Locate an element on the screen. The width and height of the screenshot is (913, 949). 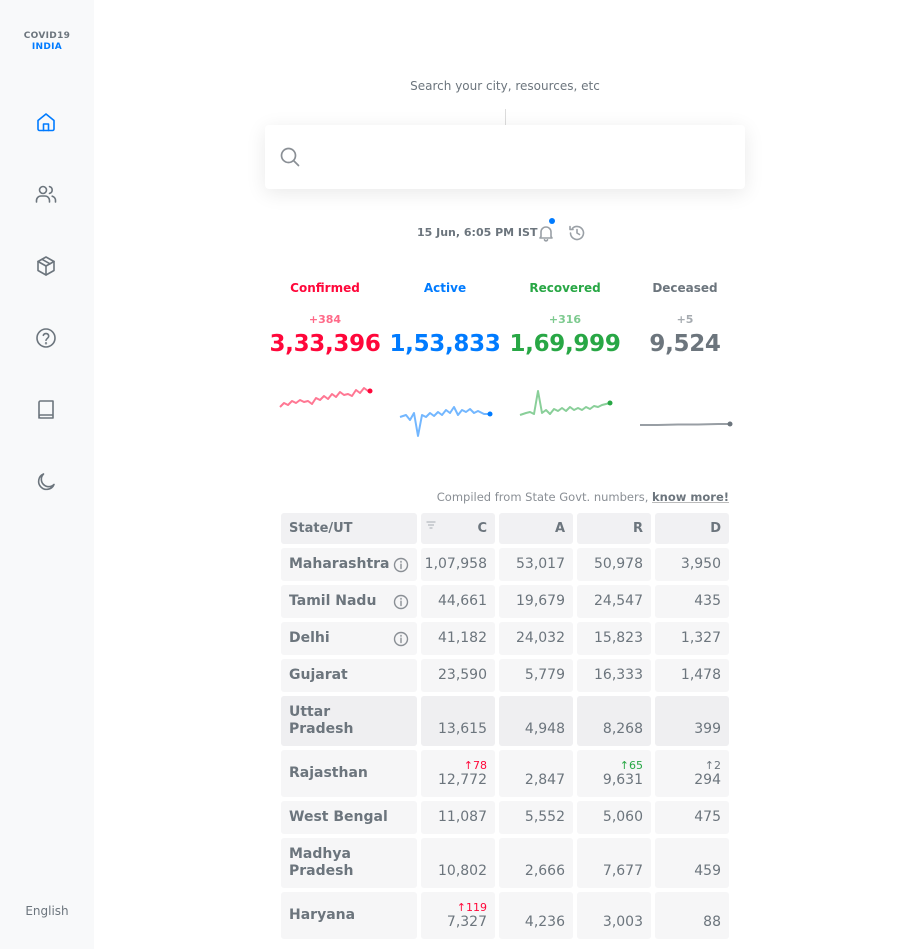
confirmed-value: 7,327 is located at coordinates (466, 922).